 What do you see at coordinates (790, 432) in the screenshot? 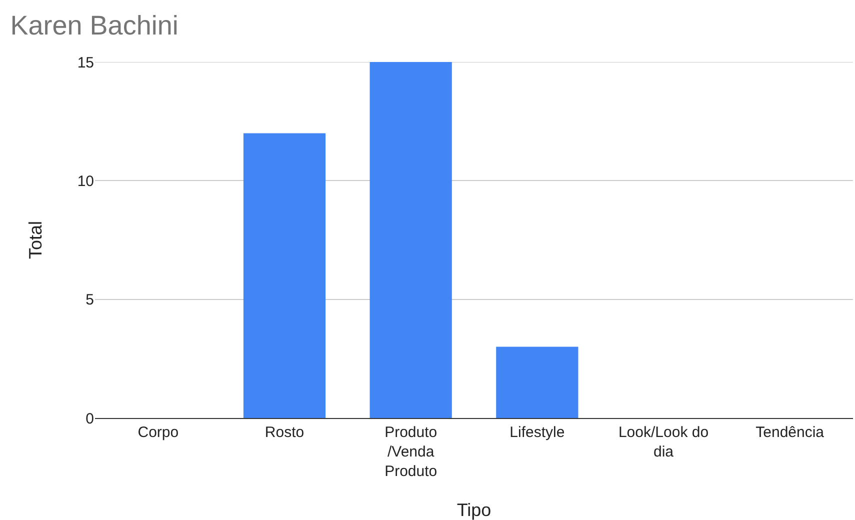
I see `x-tick-label: Tendência` at bounding box center [790, 432].